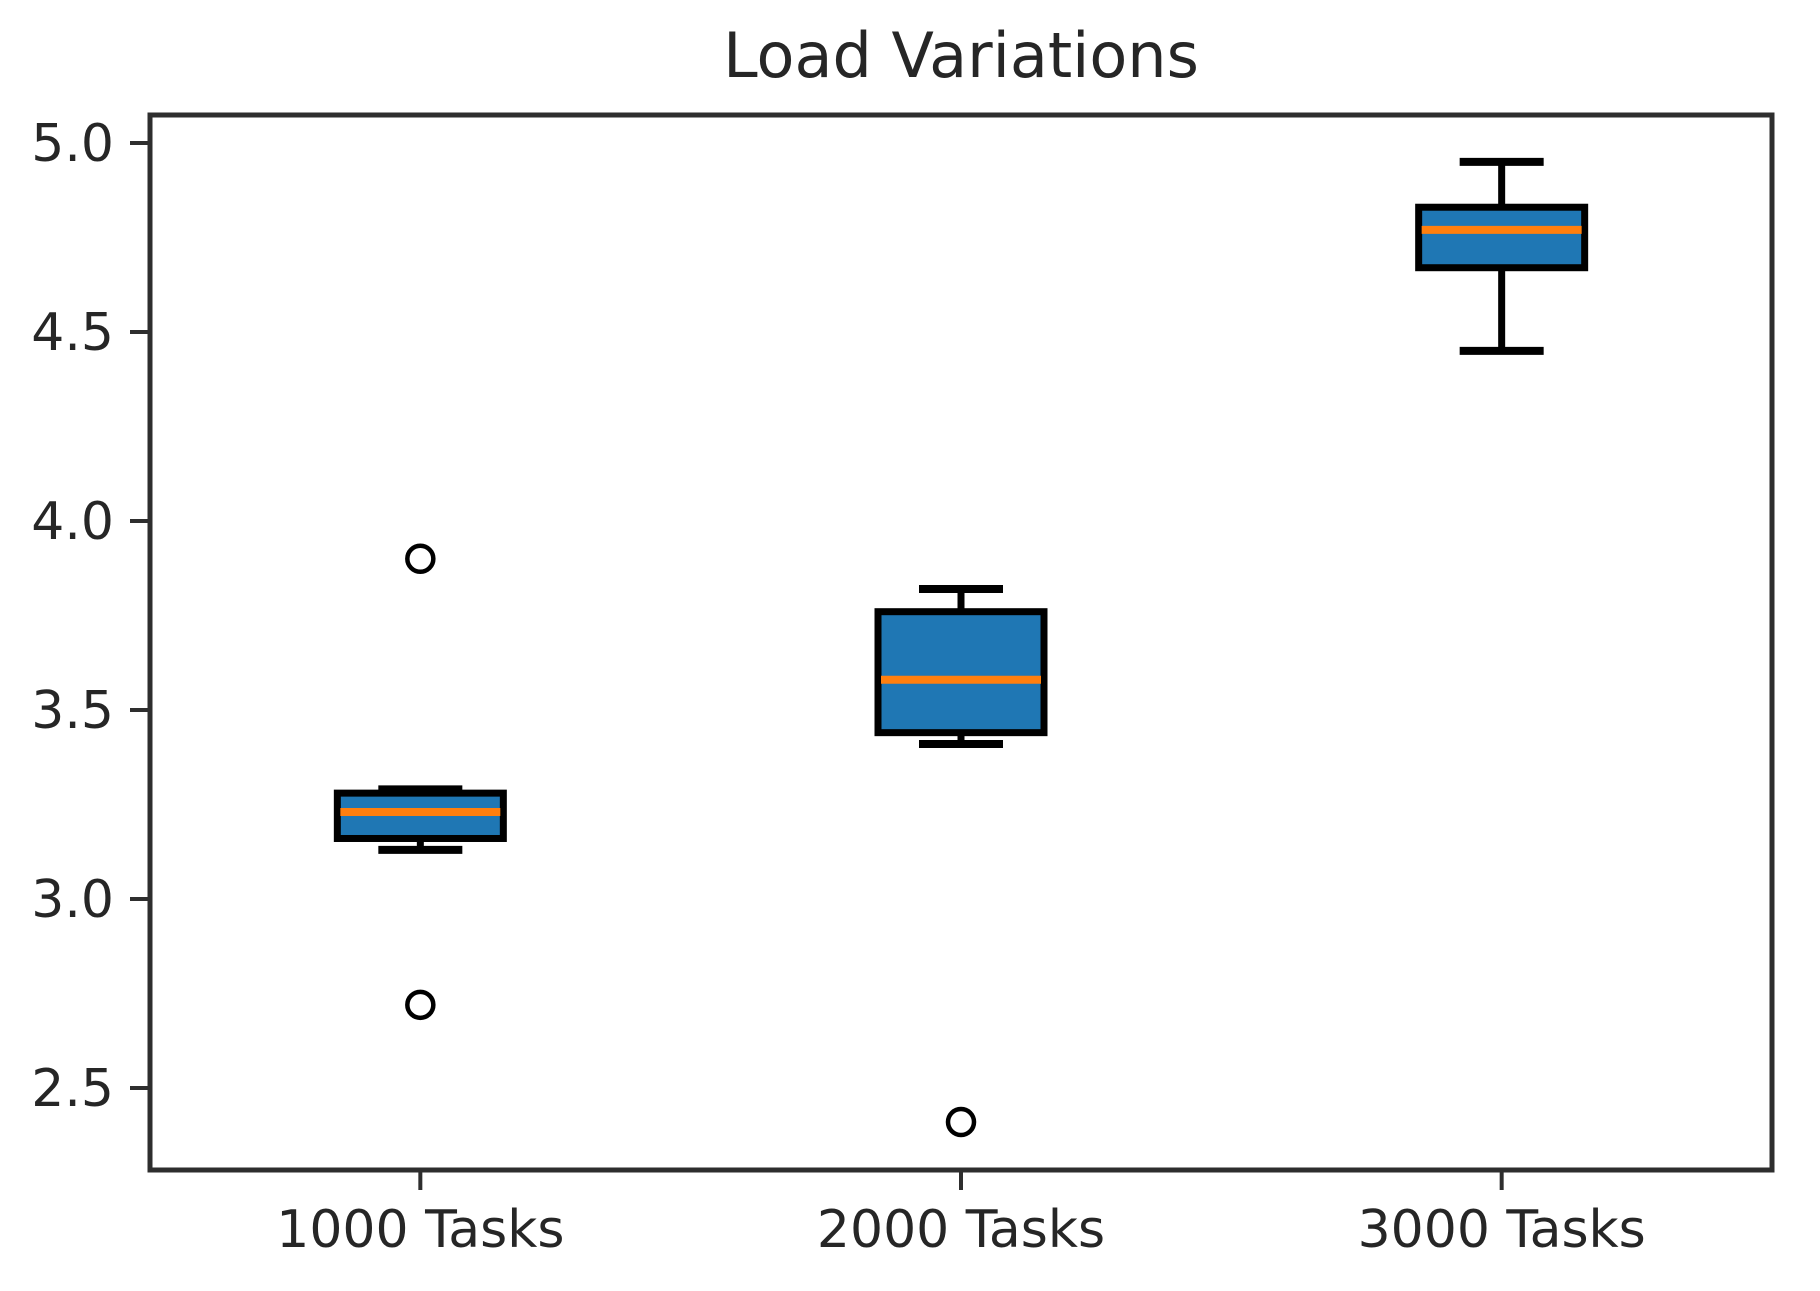  What do you see at coordinates (72, 522) in the screenshot?
I see `y-tick-label-4.0: 4.0` at bounding box center [72, 522].